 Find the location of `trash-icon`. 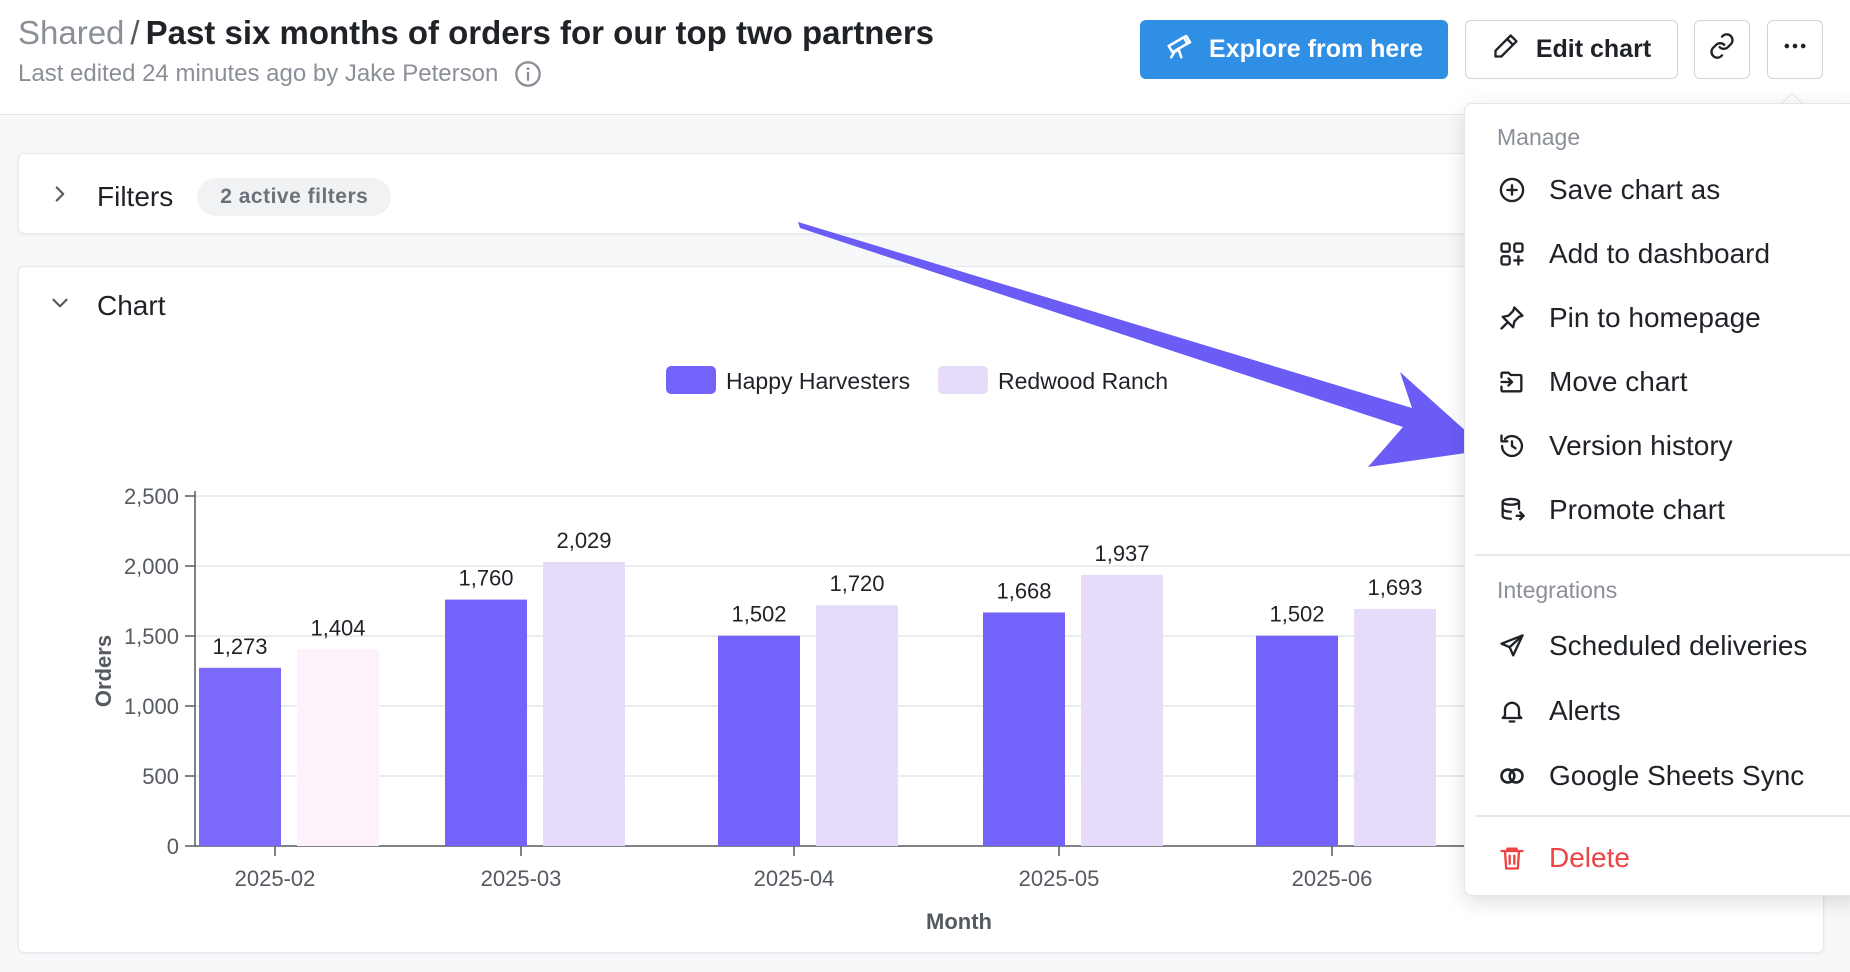

trash-icon is located at coordinates (1512, 858).